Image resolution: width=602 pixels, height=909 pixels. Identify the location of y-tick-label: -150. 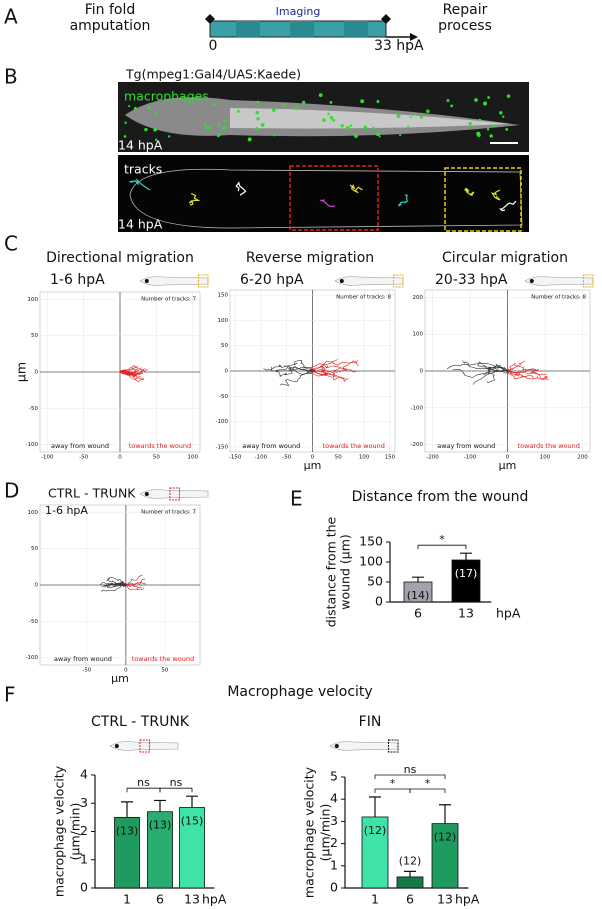
(222, 447).